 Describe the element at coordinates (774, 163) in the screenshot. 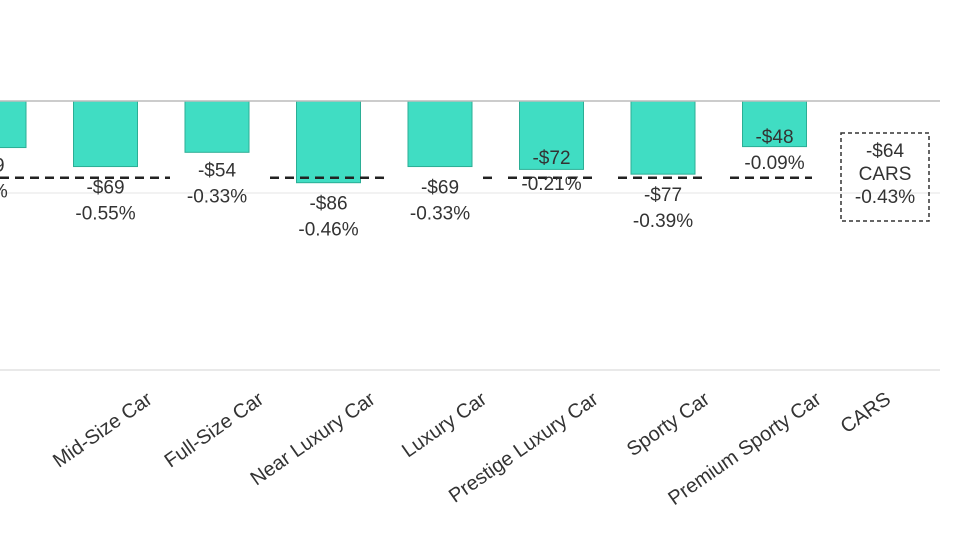

I see `data-label: -0.09%` at that location.